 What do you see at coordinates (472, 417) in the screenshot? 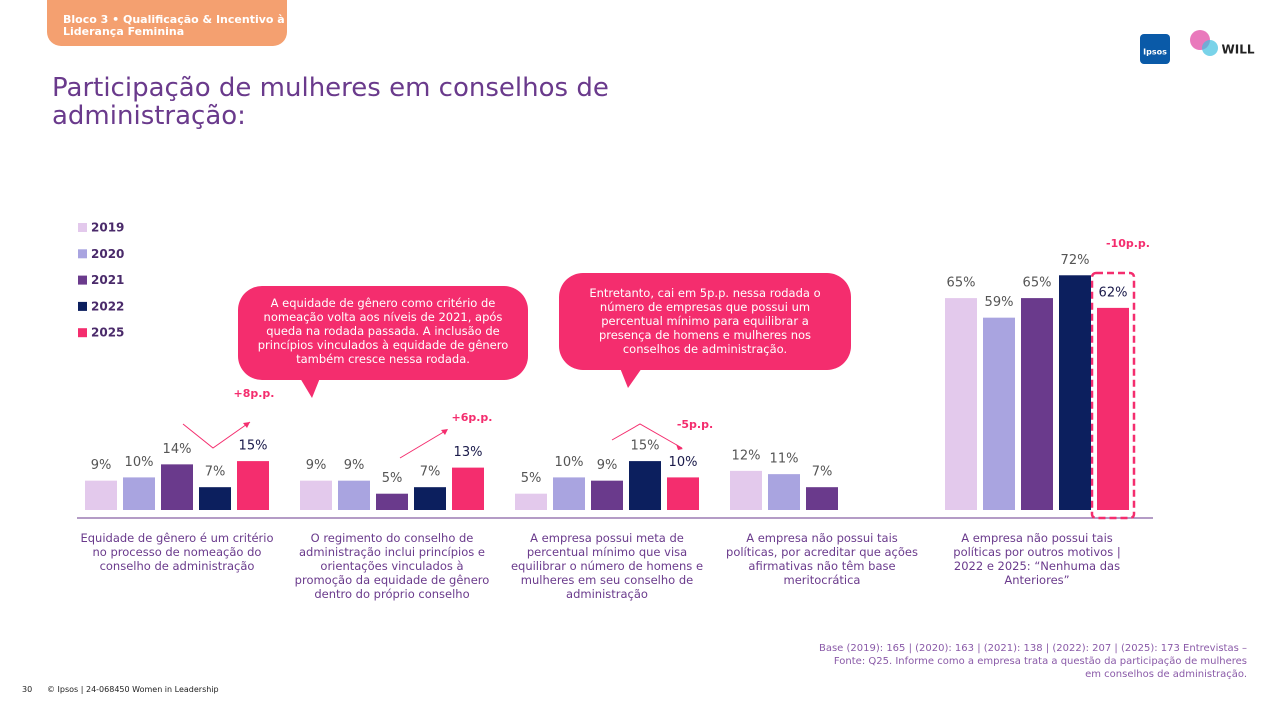
I see `change-annotation: +6p.p.` at bounding box center [472, 417].